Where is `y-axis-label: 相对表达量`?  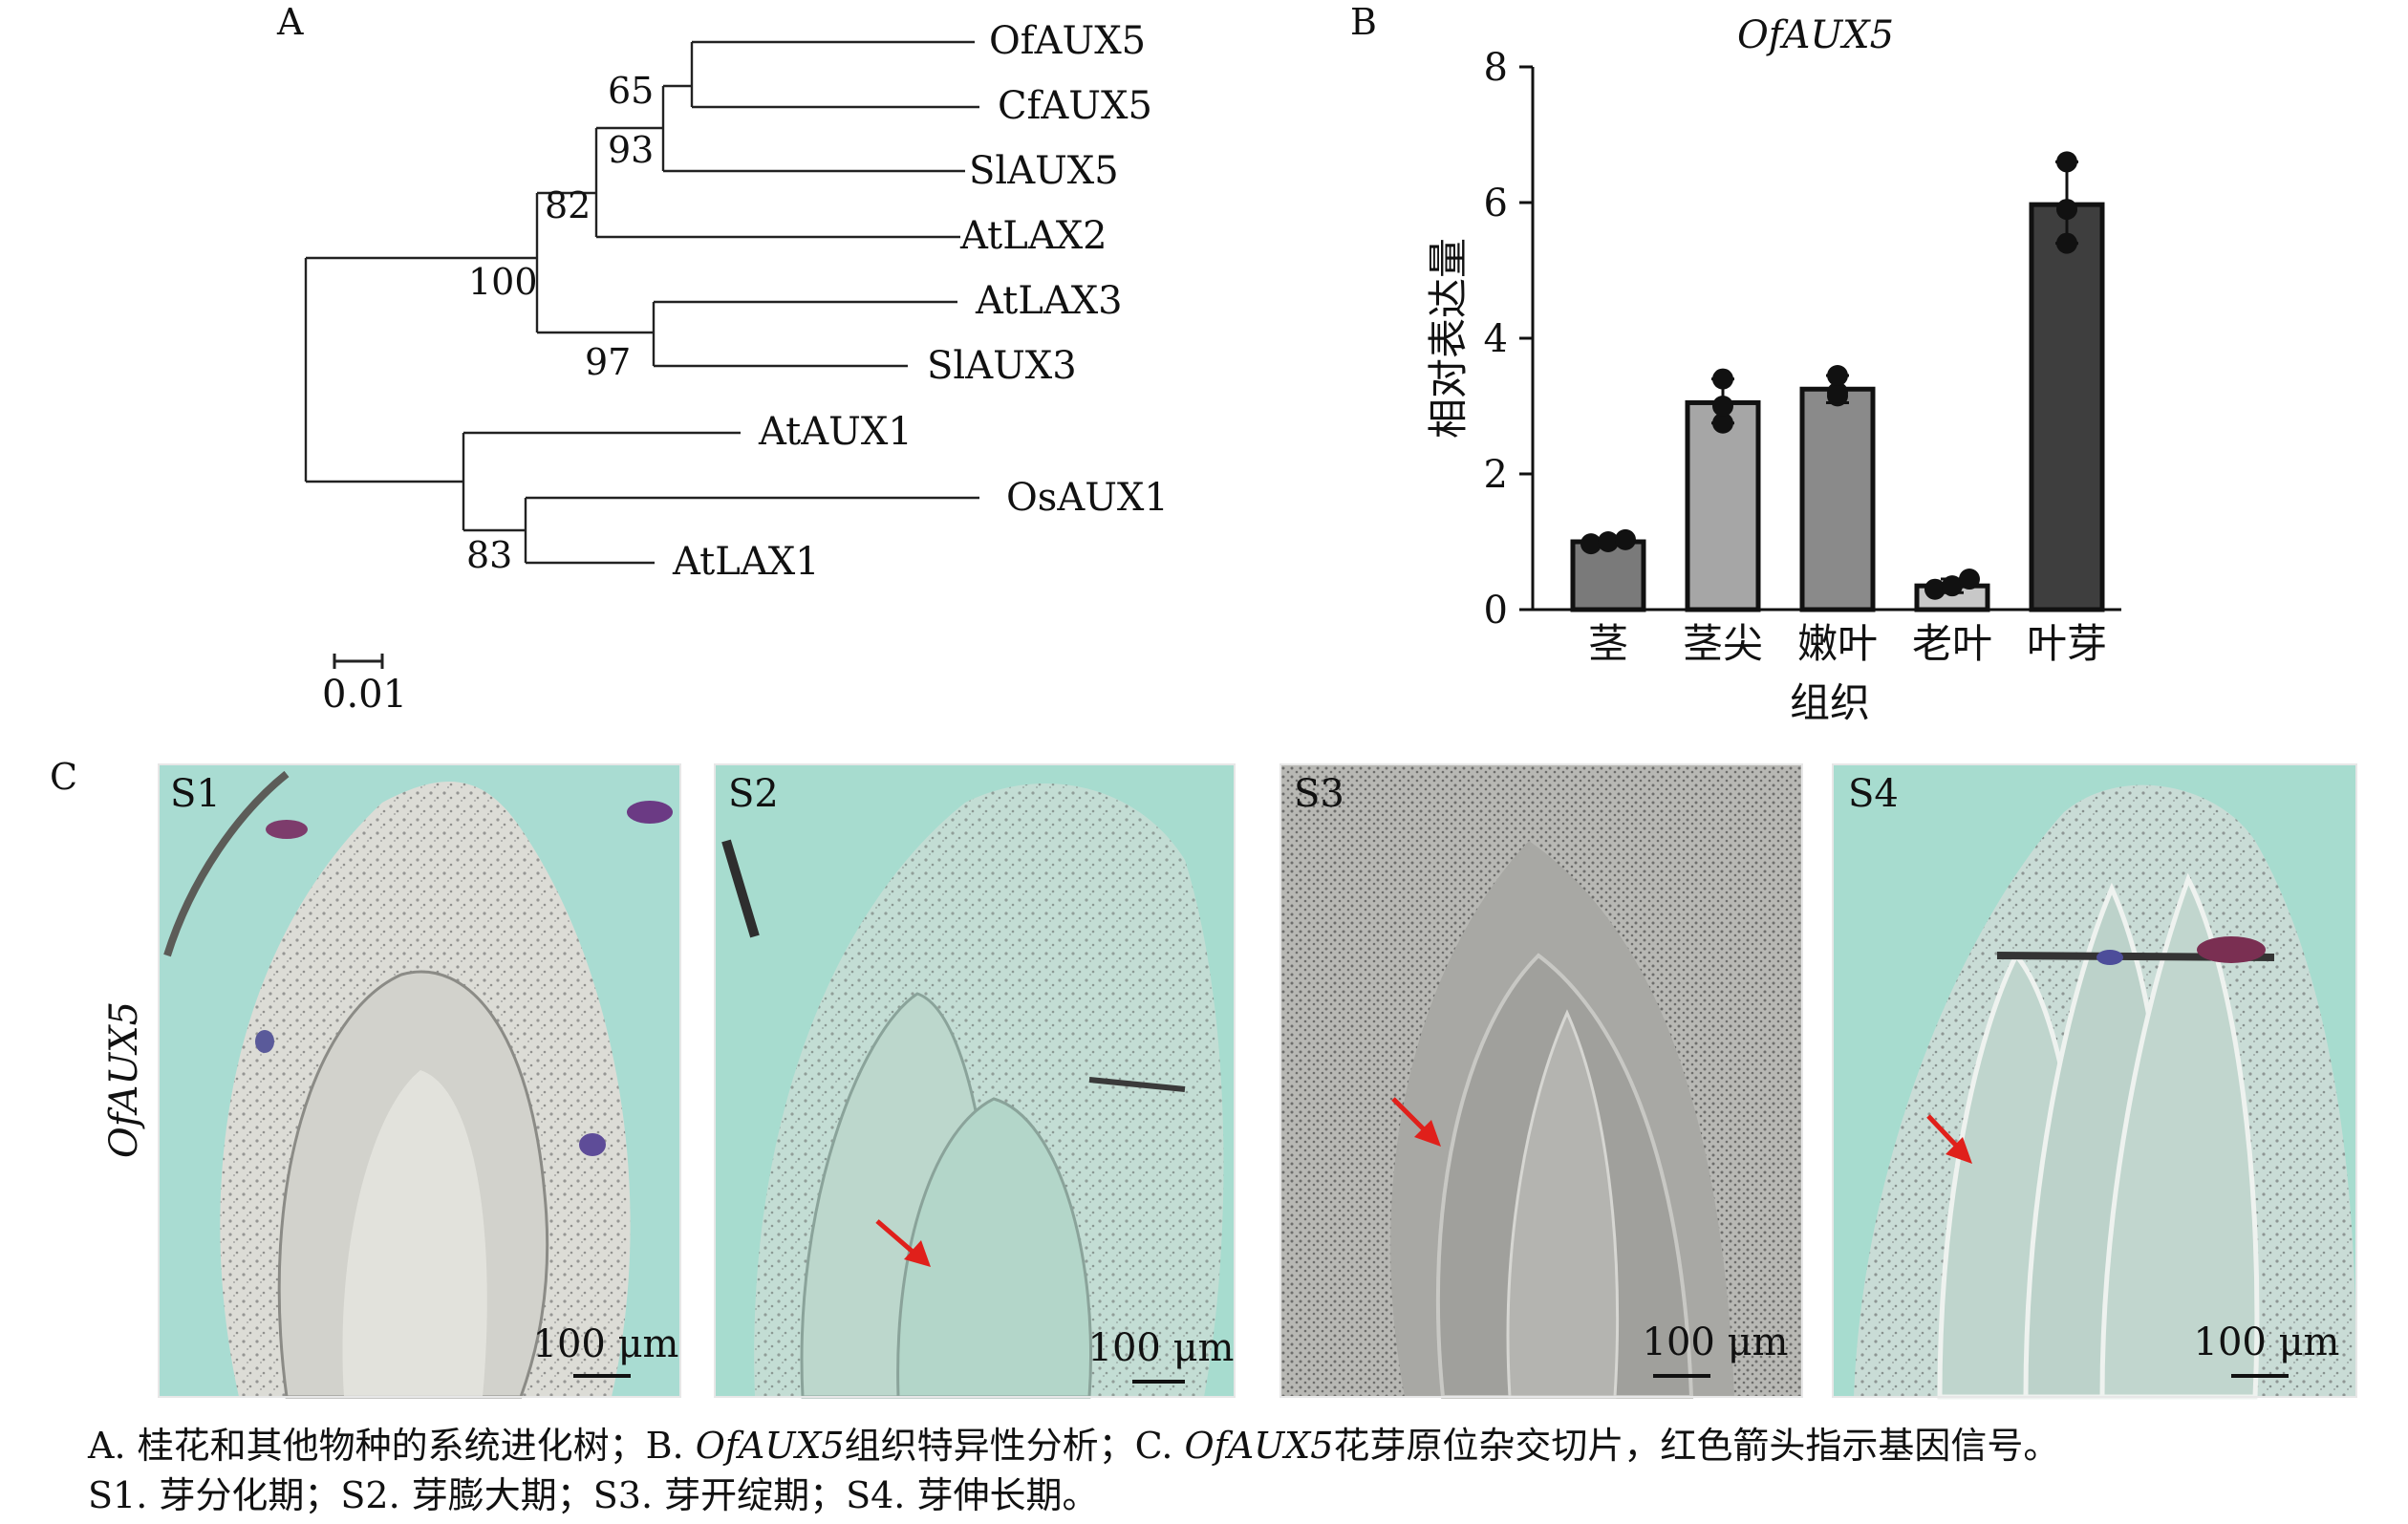 y-axis-label: 相对表达量 is located at coordinates (1449, 338).